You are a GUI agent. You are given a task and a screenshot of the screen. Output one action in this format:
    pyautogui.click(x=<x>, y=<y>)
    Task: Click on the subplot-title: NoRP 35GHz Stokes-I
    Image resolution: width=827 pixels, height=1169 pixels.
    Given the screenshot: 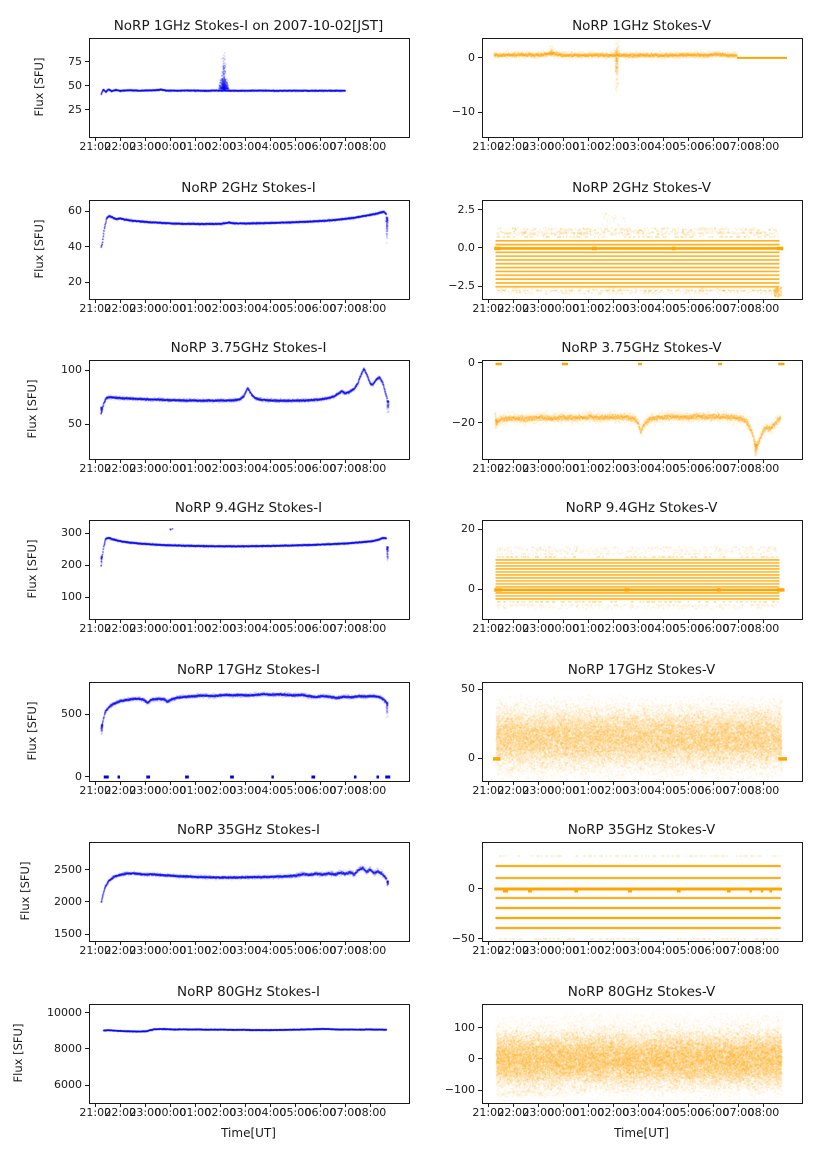 What is the action you would take?
    pyautogui.click(x=248, y=830)
    